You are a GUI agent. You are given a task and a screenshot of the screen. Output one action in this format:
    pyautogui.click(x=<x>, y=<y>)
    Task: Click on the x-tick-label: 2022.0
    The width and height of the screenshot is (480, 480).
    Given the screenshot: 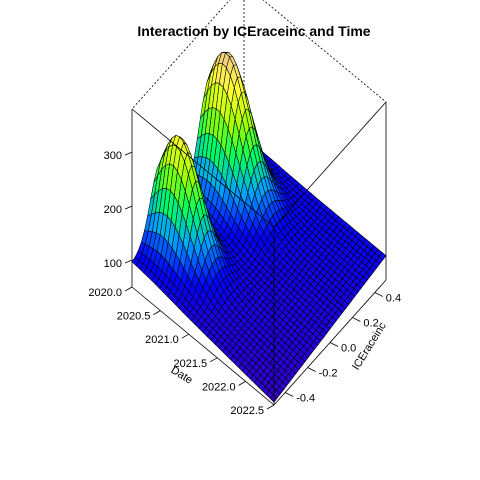 What is the action you would take?
    pyautogui.click(x=219, y=387)
    